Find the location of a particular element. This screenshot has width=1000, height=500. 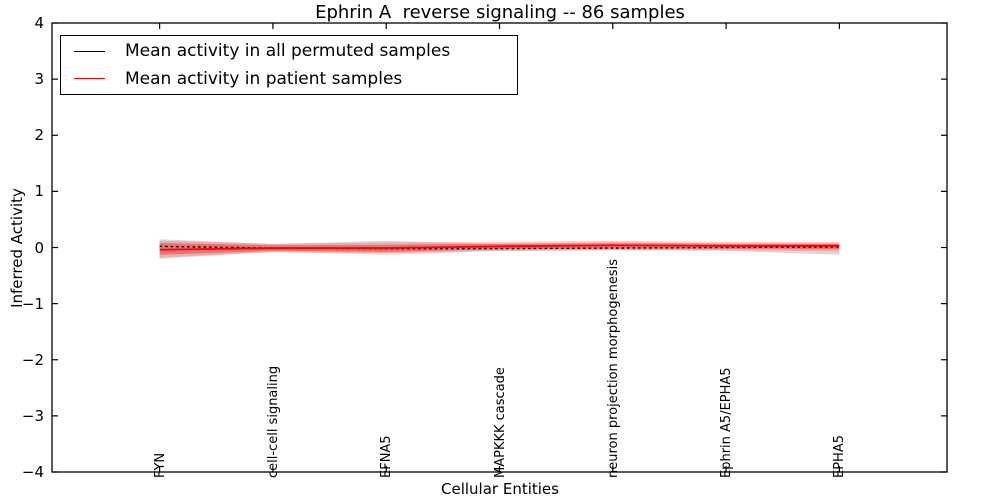

legend-label: Mean activity in patient samples is located at coordinates (264, 78).